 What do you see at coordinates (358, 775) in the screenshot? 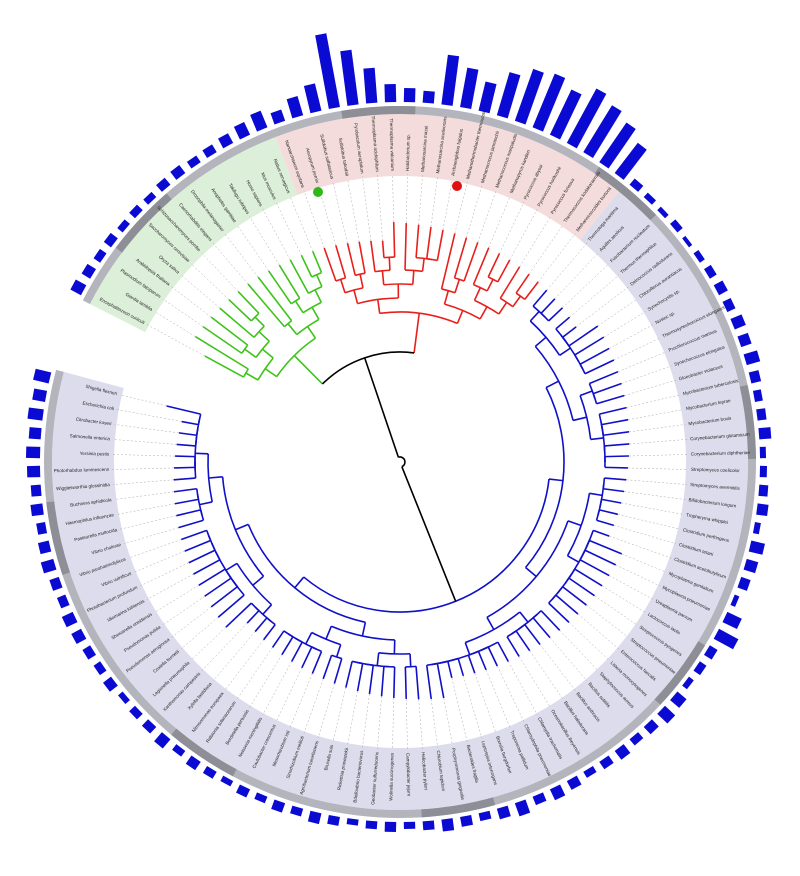
I see `leaf-label: Bdellovibrio bacteriovorus` at bounding box center [358, 775].